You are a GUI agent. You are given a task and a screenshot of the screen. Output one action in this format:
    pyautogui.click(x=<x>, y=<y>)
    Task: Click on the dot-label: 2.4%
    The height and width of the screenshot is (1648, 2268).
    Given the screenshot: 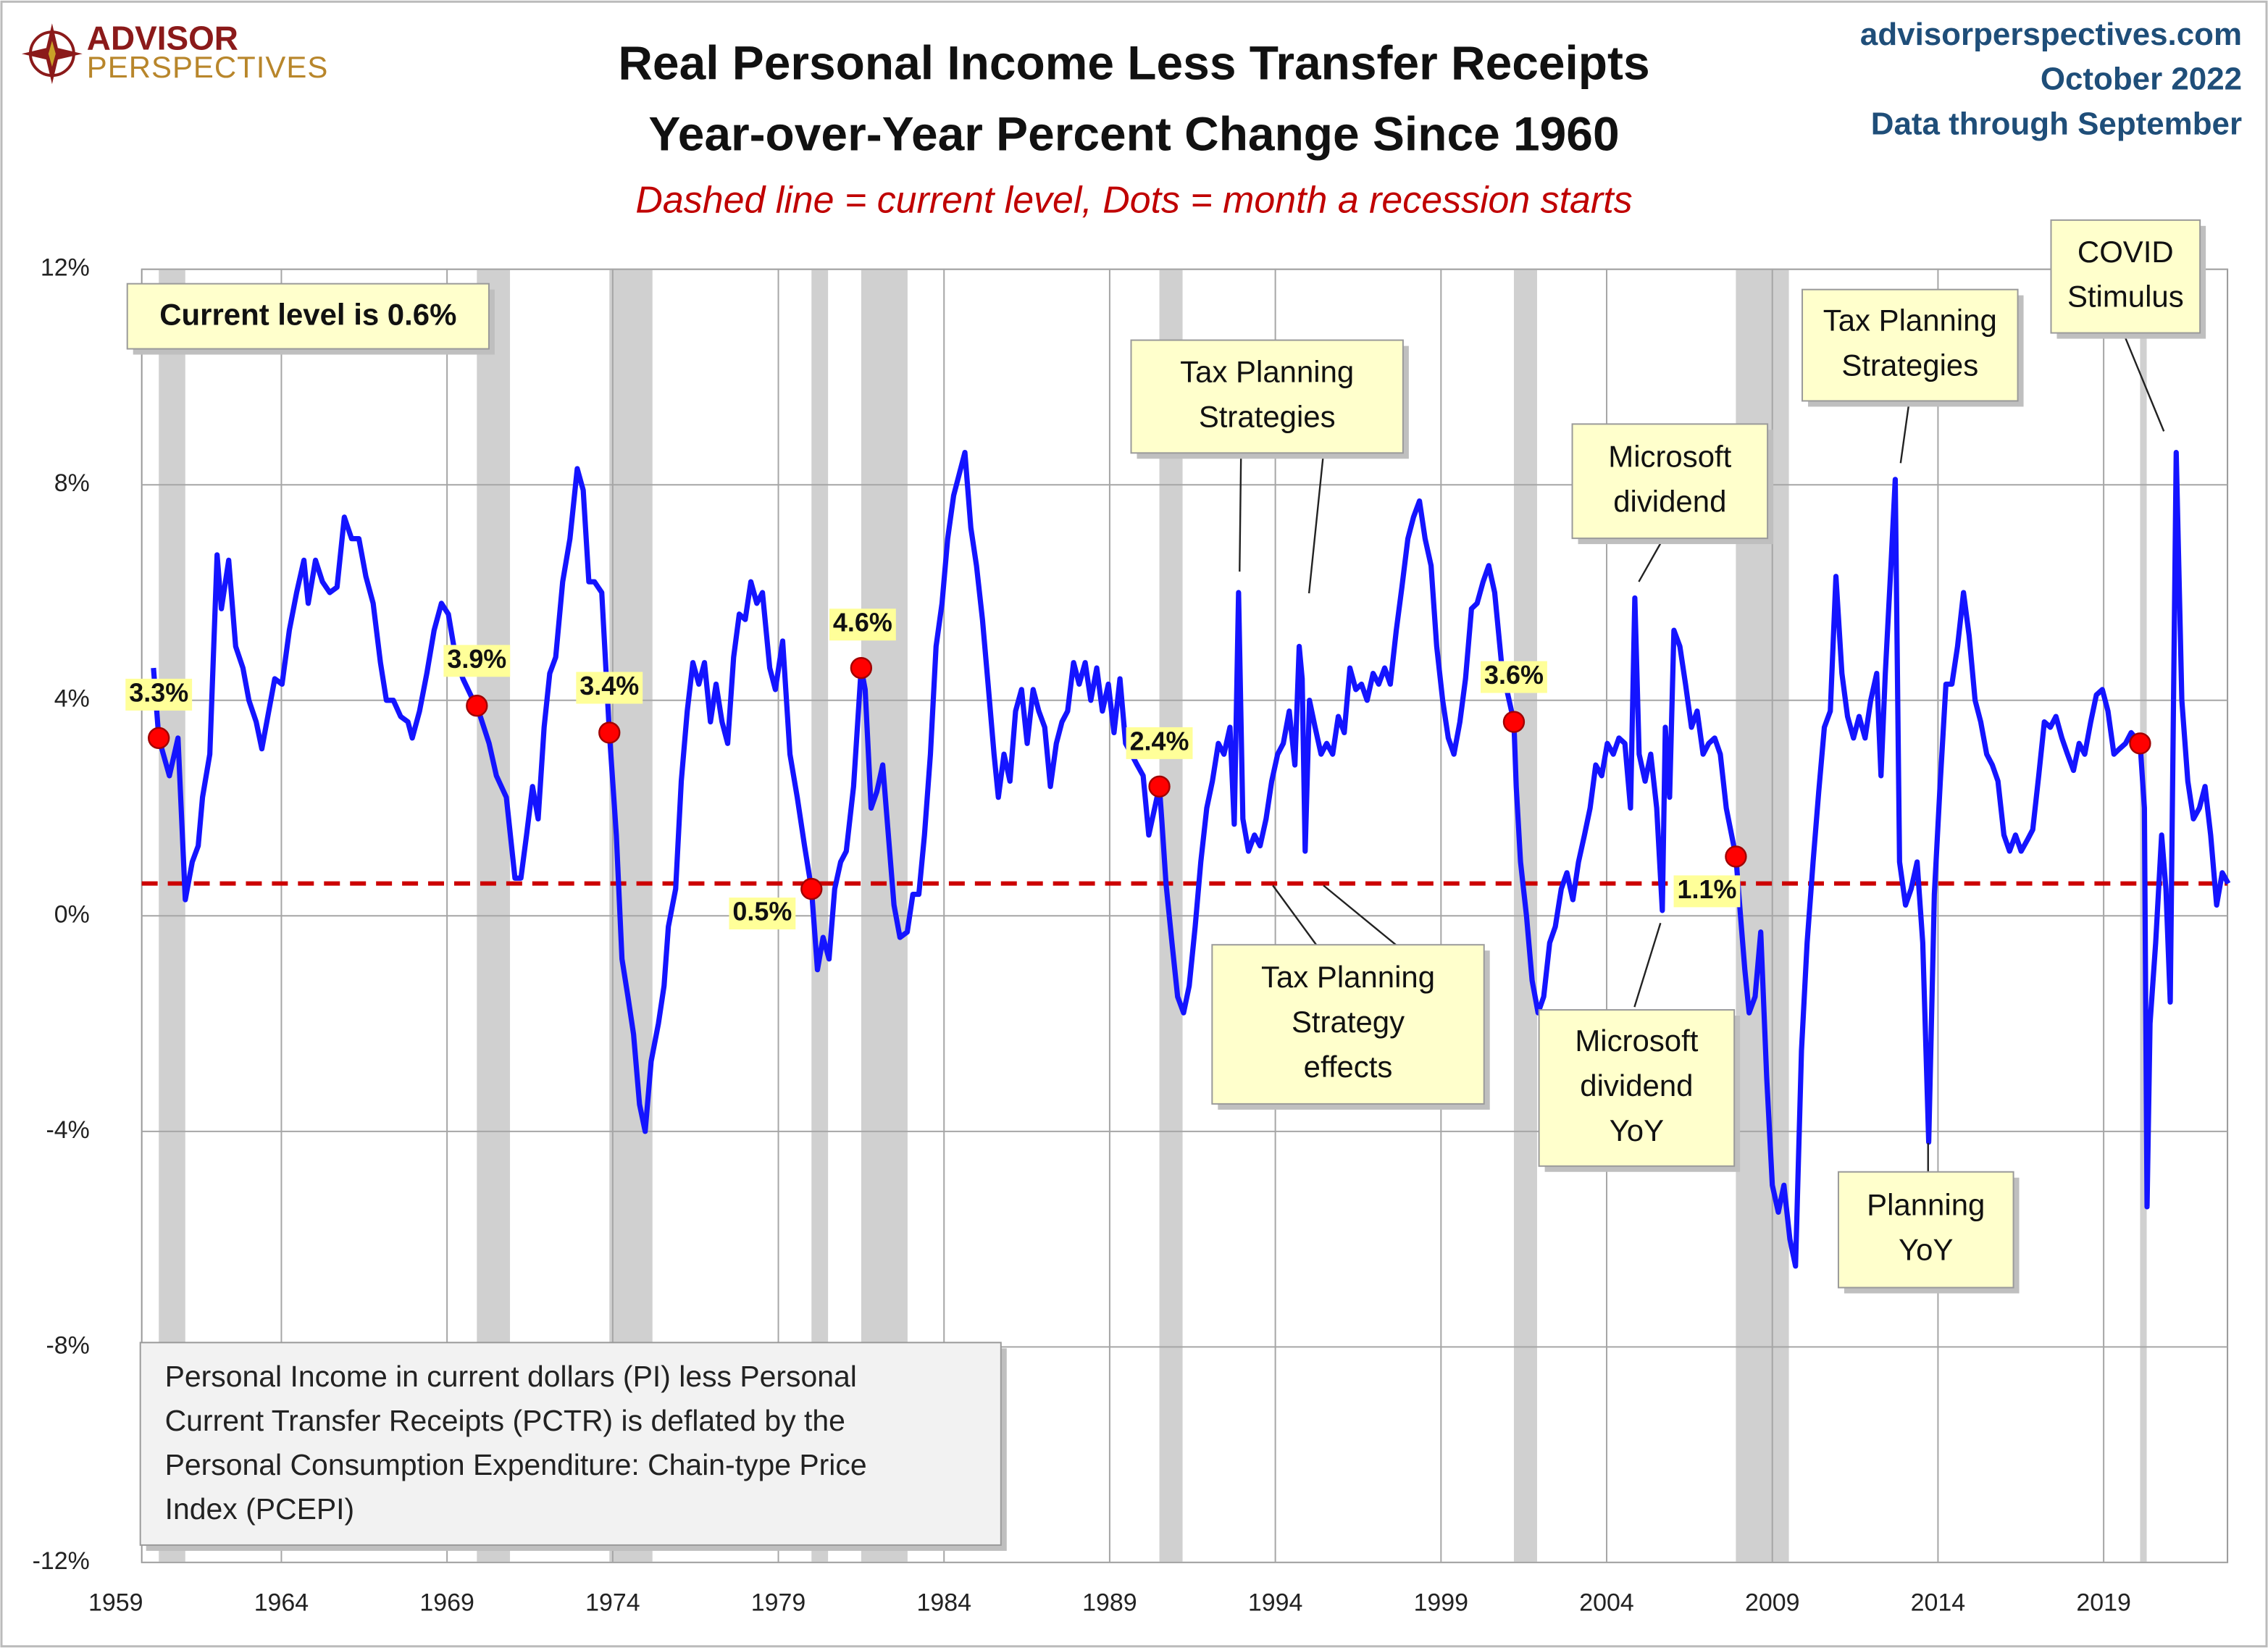 What is the action you would take?
    pyautogui.click(x=1160, y=741)
    